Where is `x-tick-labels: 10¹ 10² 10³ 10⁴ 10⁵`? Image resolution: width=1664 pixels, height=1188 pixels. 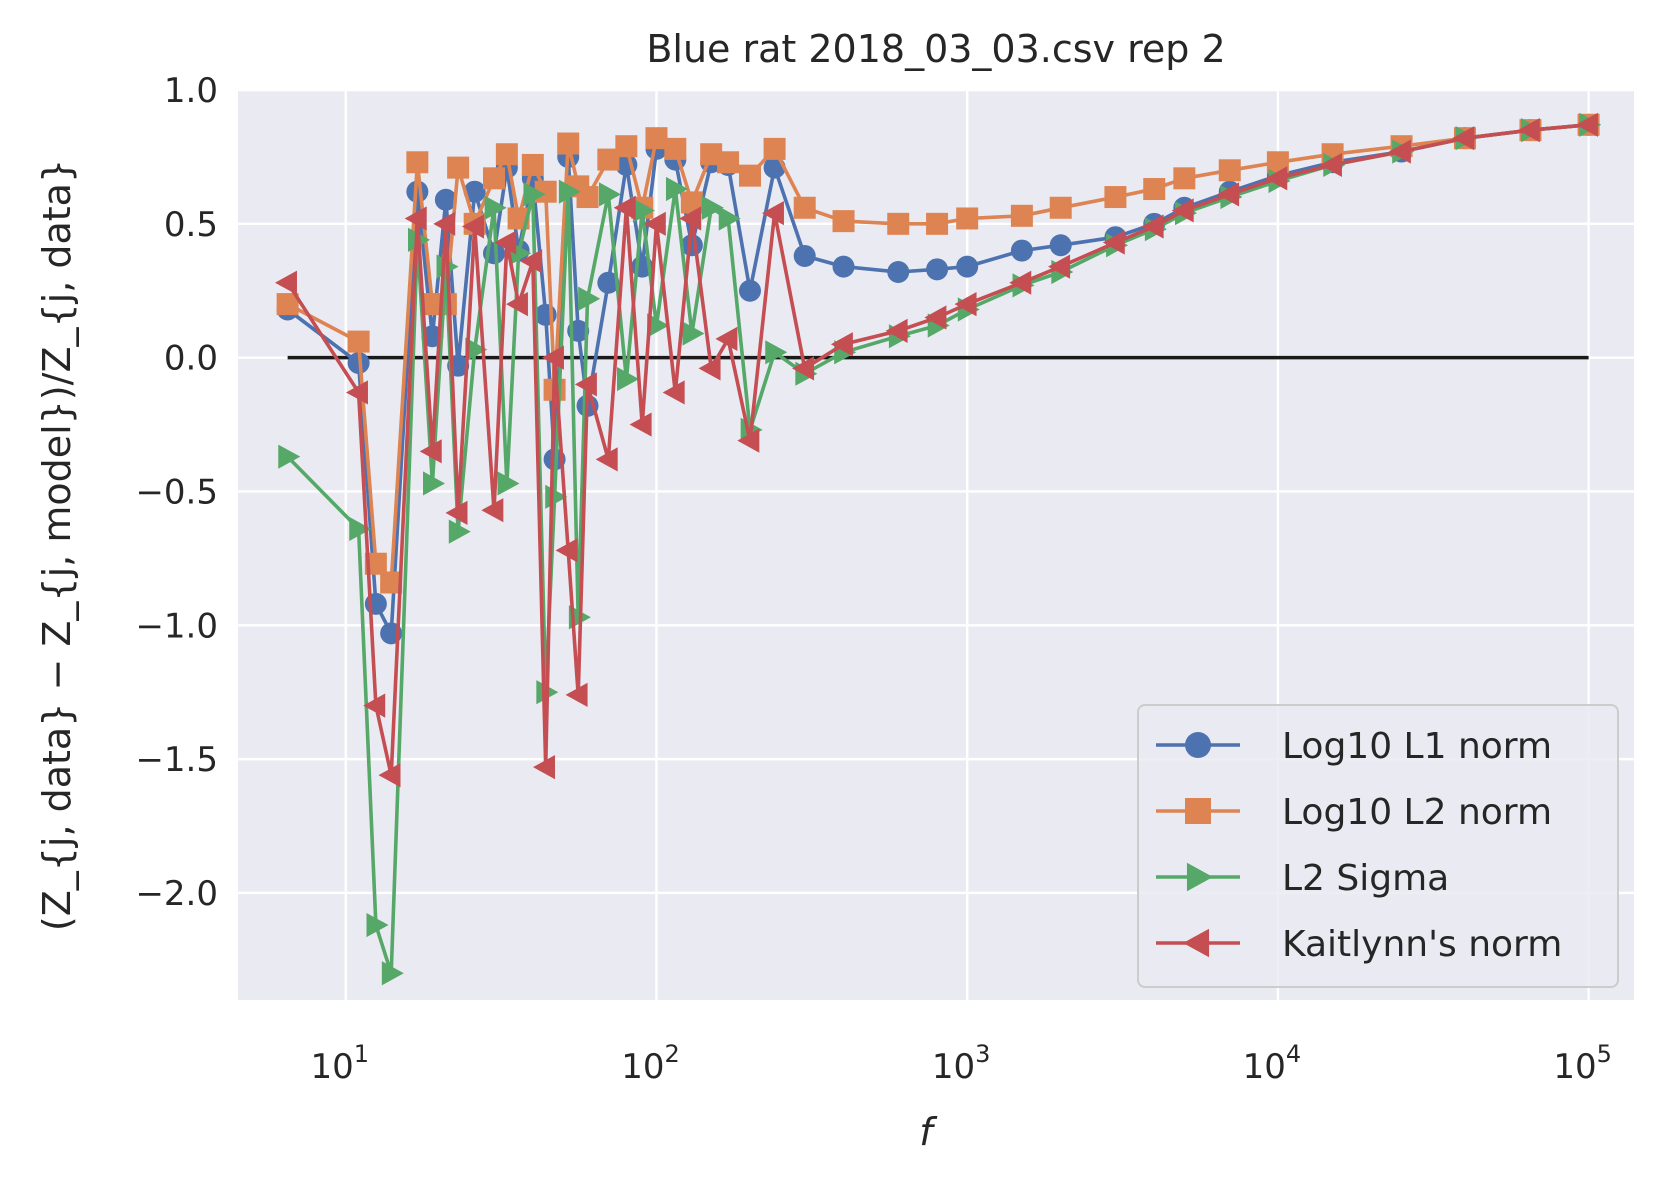 x-tick-labels: 10¹ 10² 10³ 10⁴ 10⁵ is located at coordinates (960, 1063).